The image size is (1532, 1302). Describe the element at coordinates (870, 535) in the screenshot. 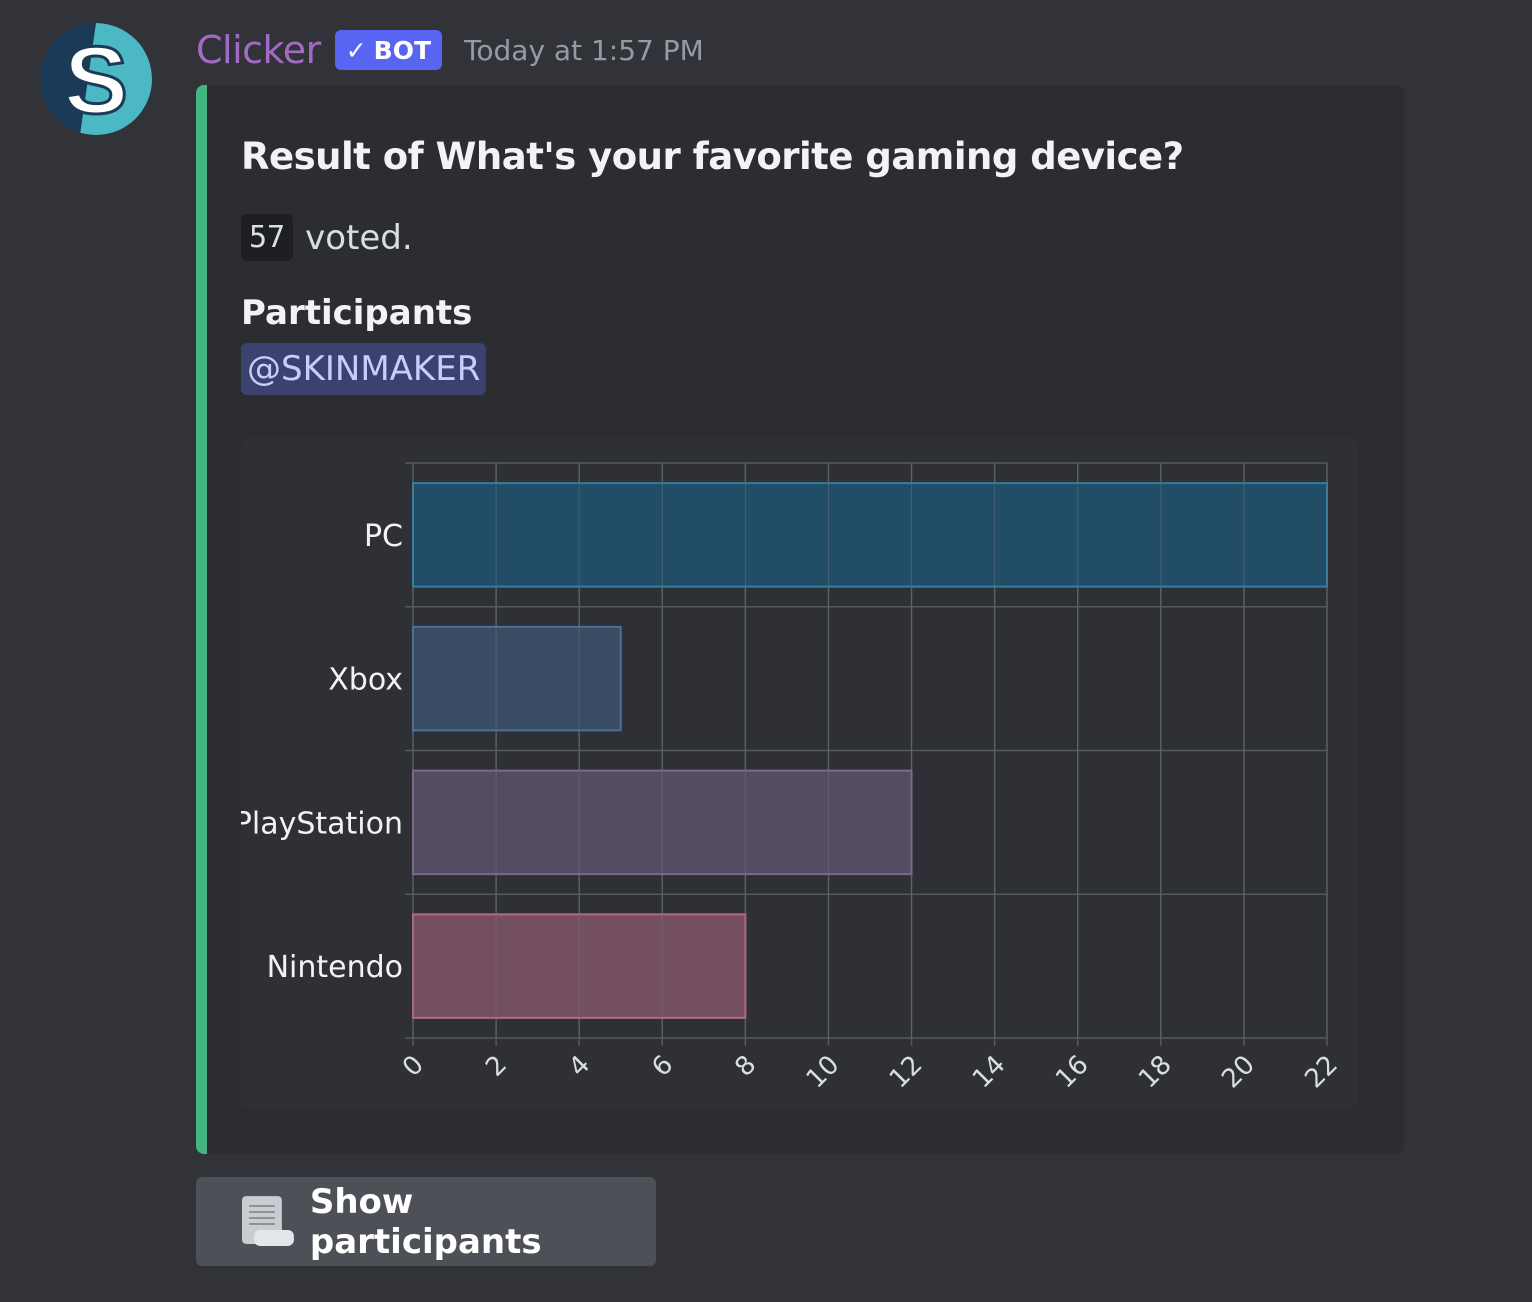

I see `bar-pc` at that location.